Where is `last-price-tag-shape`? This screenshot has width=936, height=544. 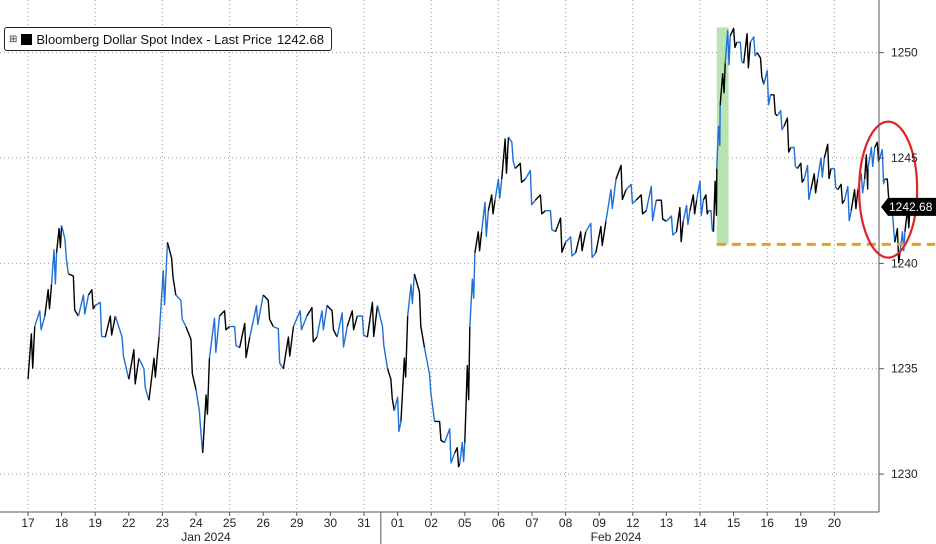 last-price-tag-shape is located at coordinates (908, 206).